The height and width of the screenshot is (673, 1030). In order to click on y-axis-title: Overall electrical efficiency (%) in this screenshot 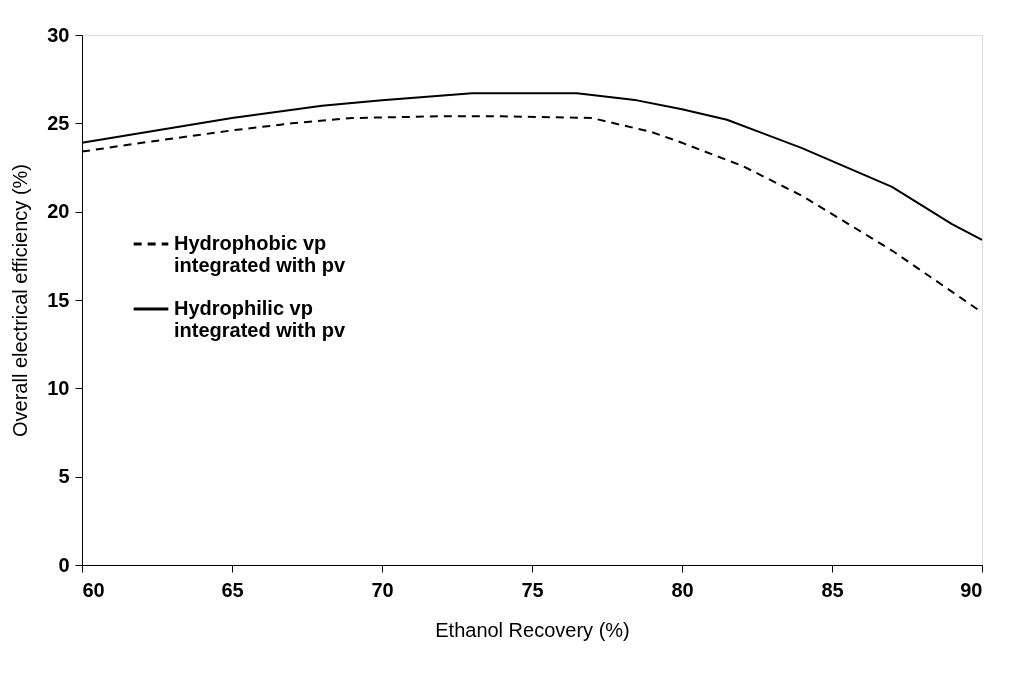, I will do `click(20, 300)`.